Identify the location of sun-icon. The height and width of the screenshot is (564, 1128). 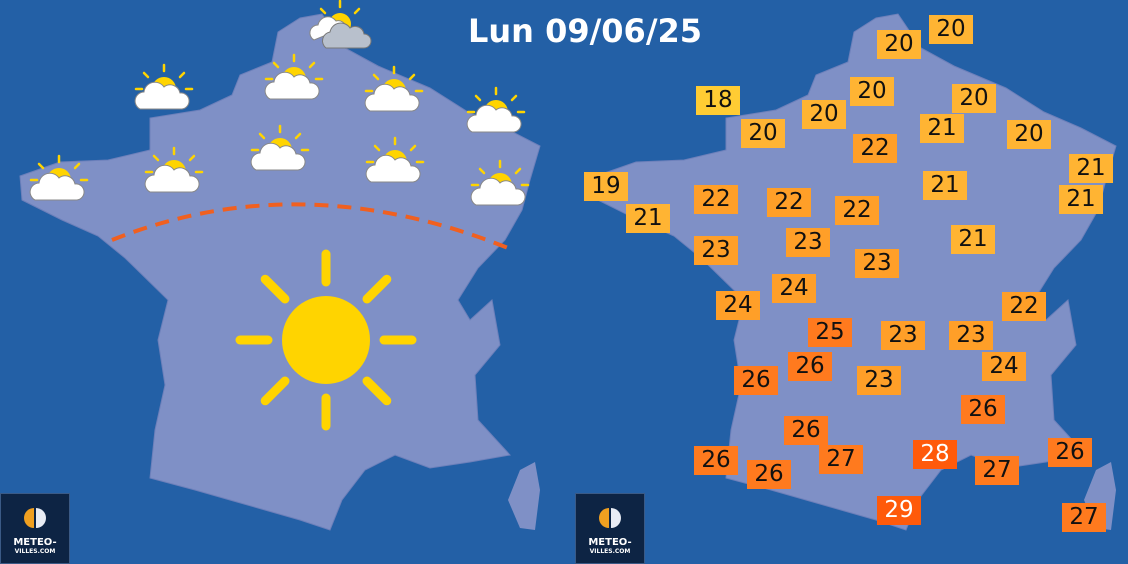
(326, 340).